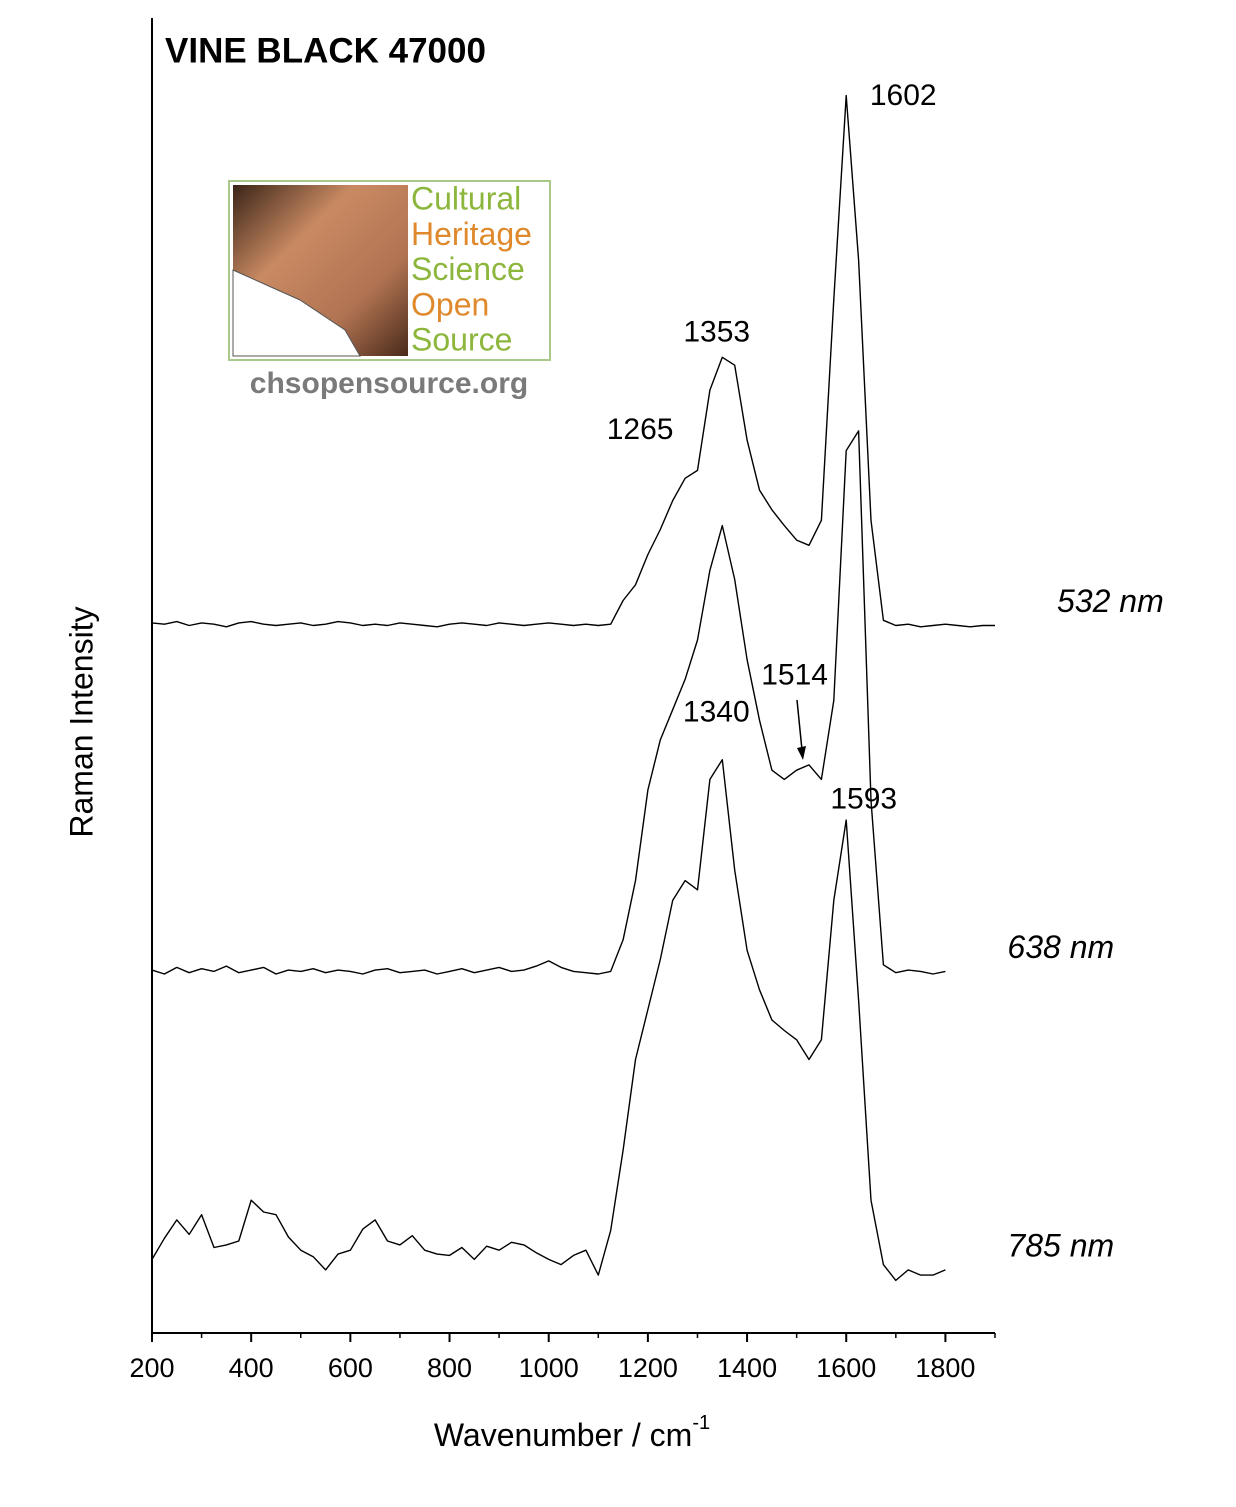 This screenshot has width=1236, height=1507. Describe the element at coordinates (648, 1368) in the screenshot. I see `x-tick-label: 1200` at that location.